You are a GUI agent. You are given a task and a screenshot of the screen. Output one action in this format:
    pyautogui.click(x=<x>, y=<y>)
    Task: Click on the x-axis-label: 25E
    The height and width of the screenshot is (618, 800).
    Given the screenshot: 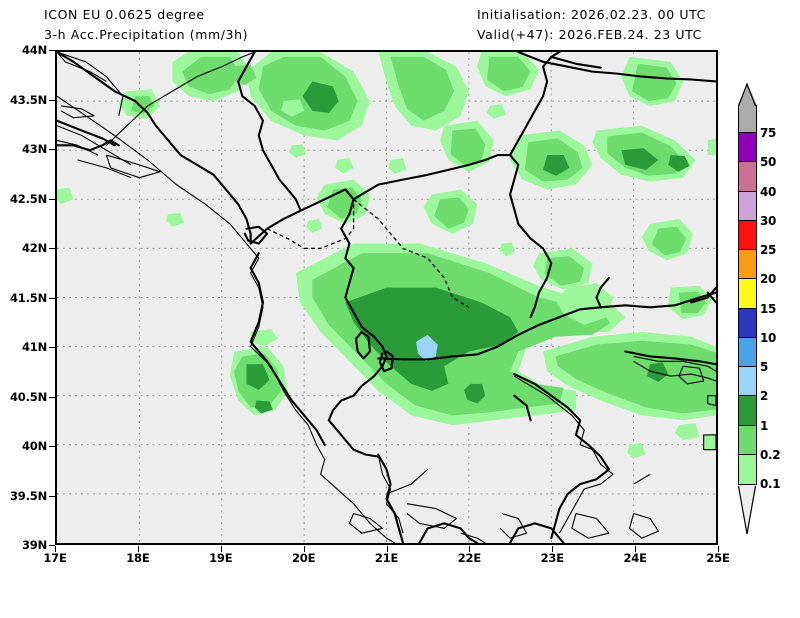 What is the action you would take?
    pyautogui.click(x=718, y=558)
    